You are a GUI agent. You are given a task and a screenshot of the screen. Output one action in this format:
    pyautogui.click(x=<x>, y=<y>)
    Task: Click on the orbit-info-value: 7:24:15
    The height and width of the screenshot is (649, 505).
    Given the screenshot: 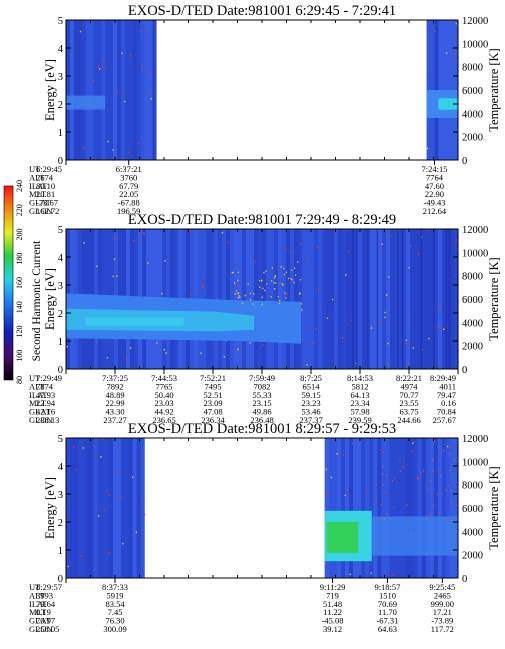 What is the action you would take?
    pyautogui.click(x=434, y=169)
    